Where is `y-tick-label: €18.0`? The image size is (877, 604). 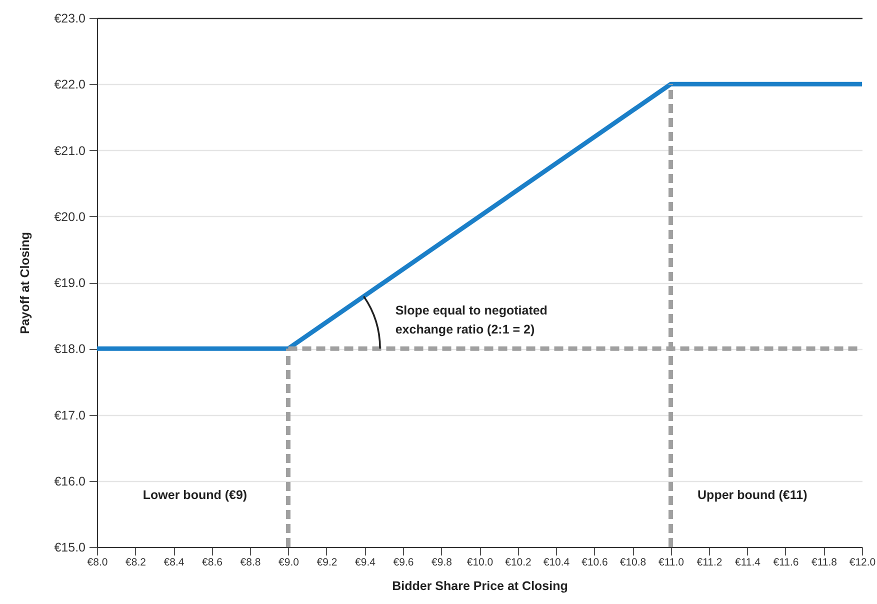
y-tick-label: €18.0 is located at coordinates (70, 349).